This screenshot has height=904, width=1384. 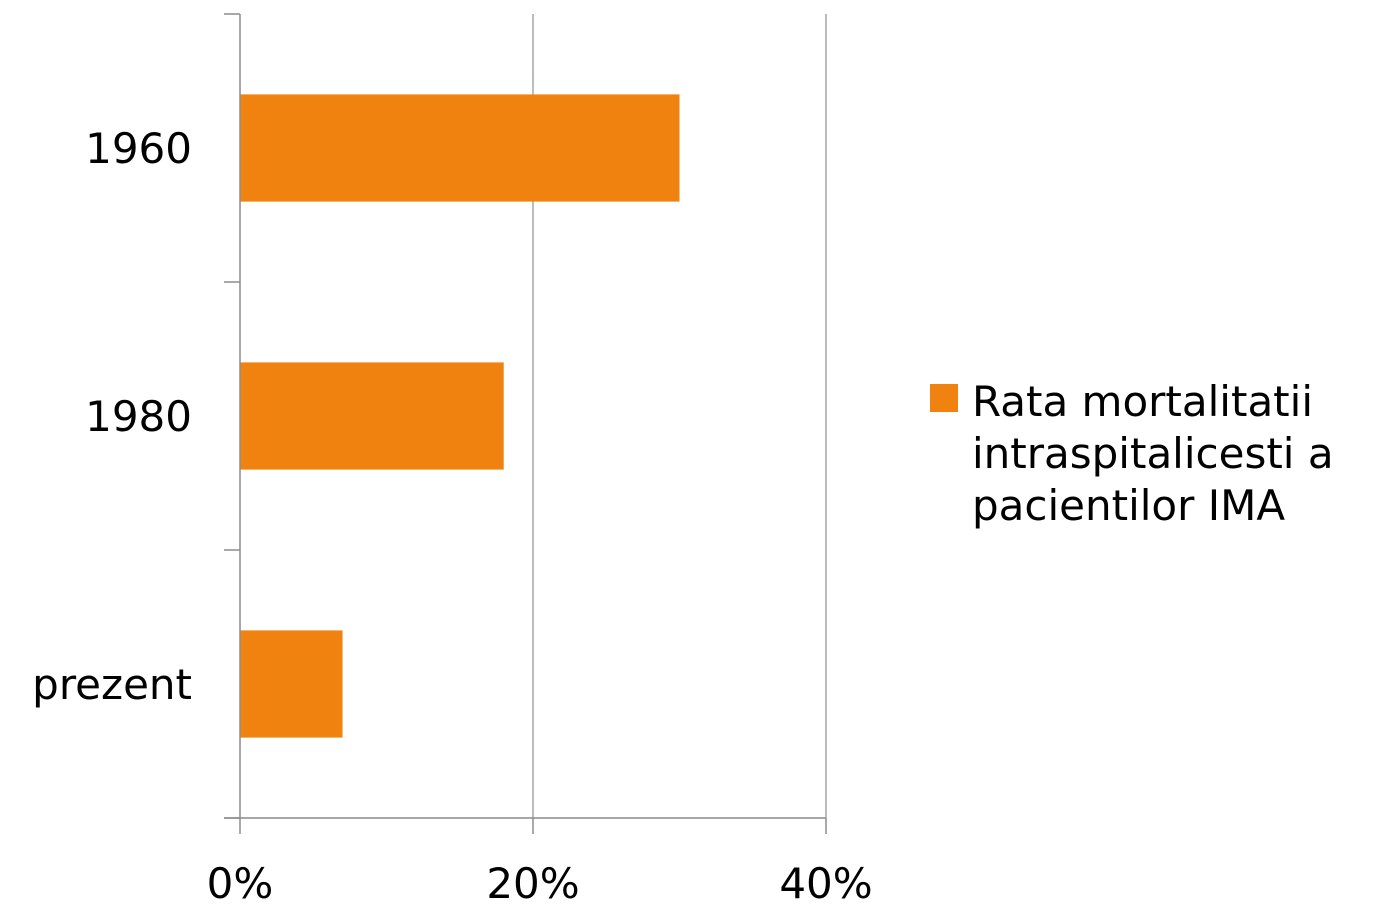 What do you see at coordinates (944, 398) in the screenshot?
I see `legend-swatch` at bounding box center [944, 398].